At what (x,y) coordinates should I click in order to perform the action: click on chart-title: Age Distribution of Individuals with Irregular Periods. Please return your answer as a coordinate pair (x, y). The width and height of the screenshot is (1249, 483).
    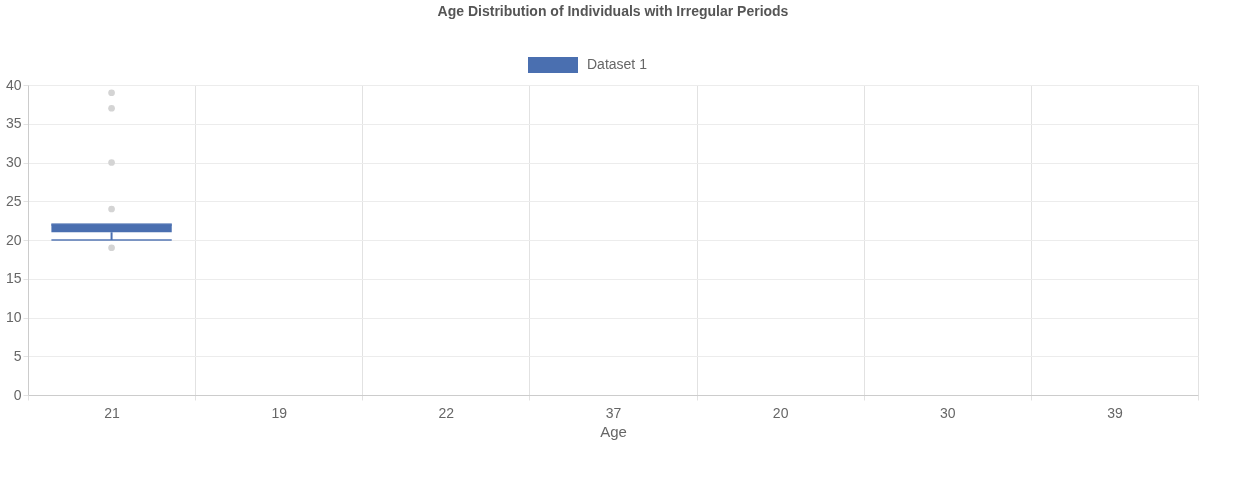
    Looking at the image, I should click on (613, 11).